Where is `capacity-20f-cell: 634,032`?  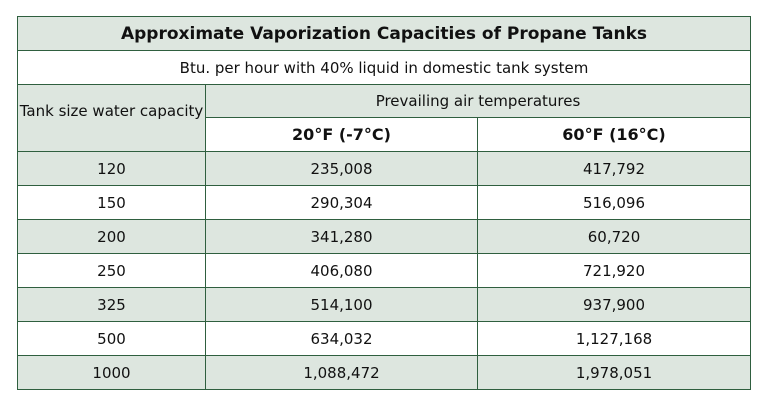 capacity-20f-cell: 634,032 is located at coordinates (341, 338).